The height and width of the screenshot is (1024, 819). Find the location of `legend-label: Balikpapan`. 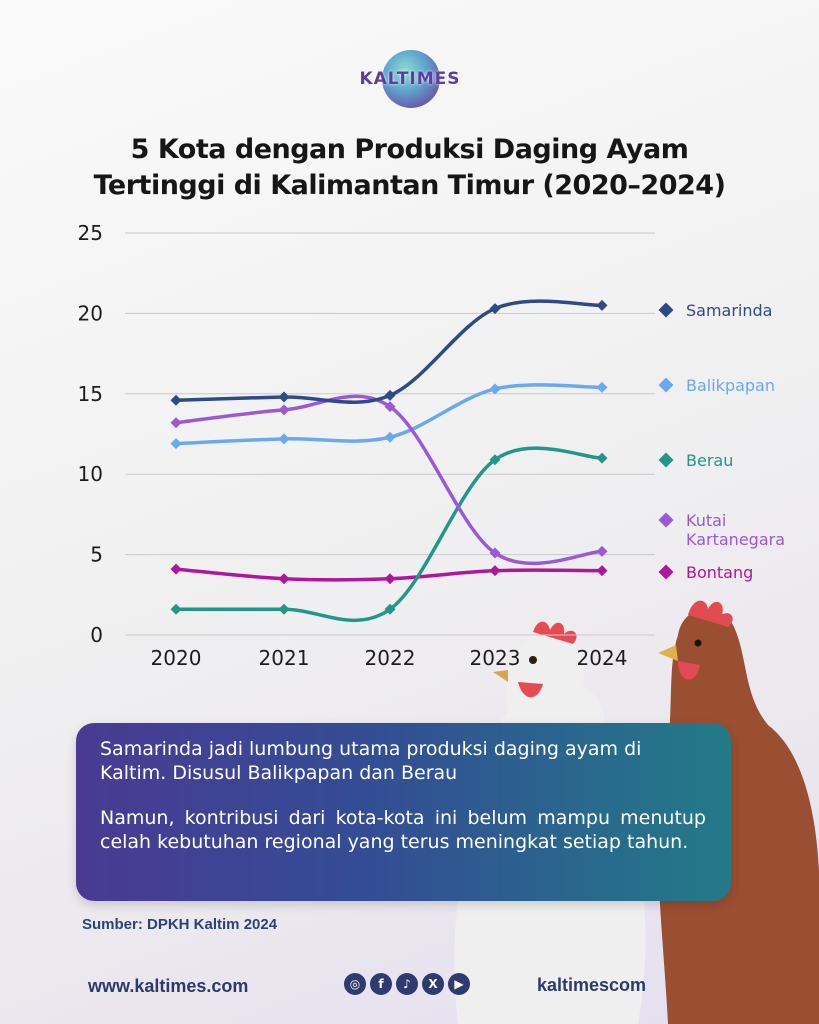

legend-label: Balikpapan is located at coordinates (730, 385).